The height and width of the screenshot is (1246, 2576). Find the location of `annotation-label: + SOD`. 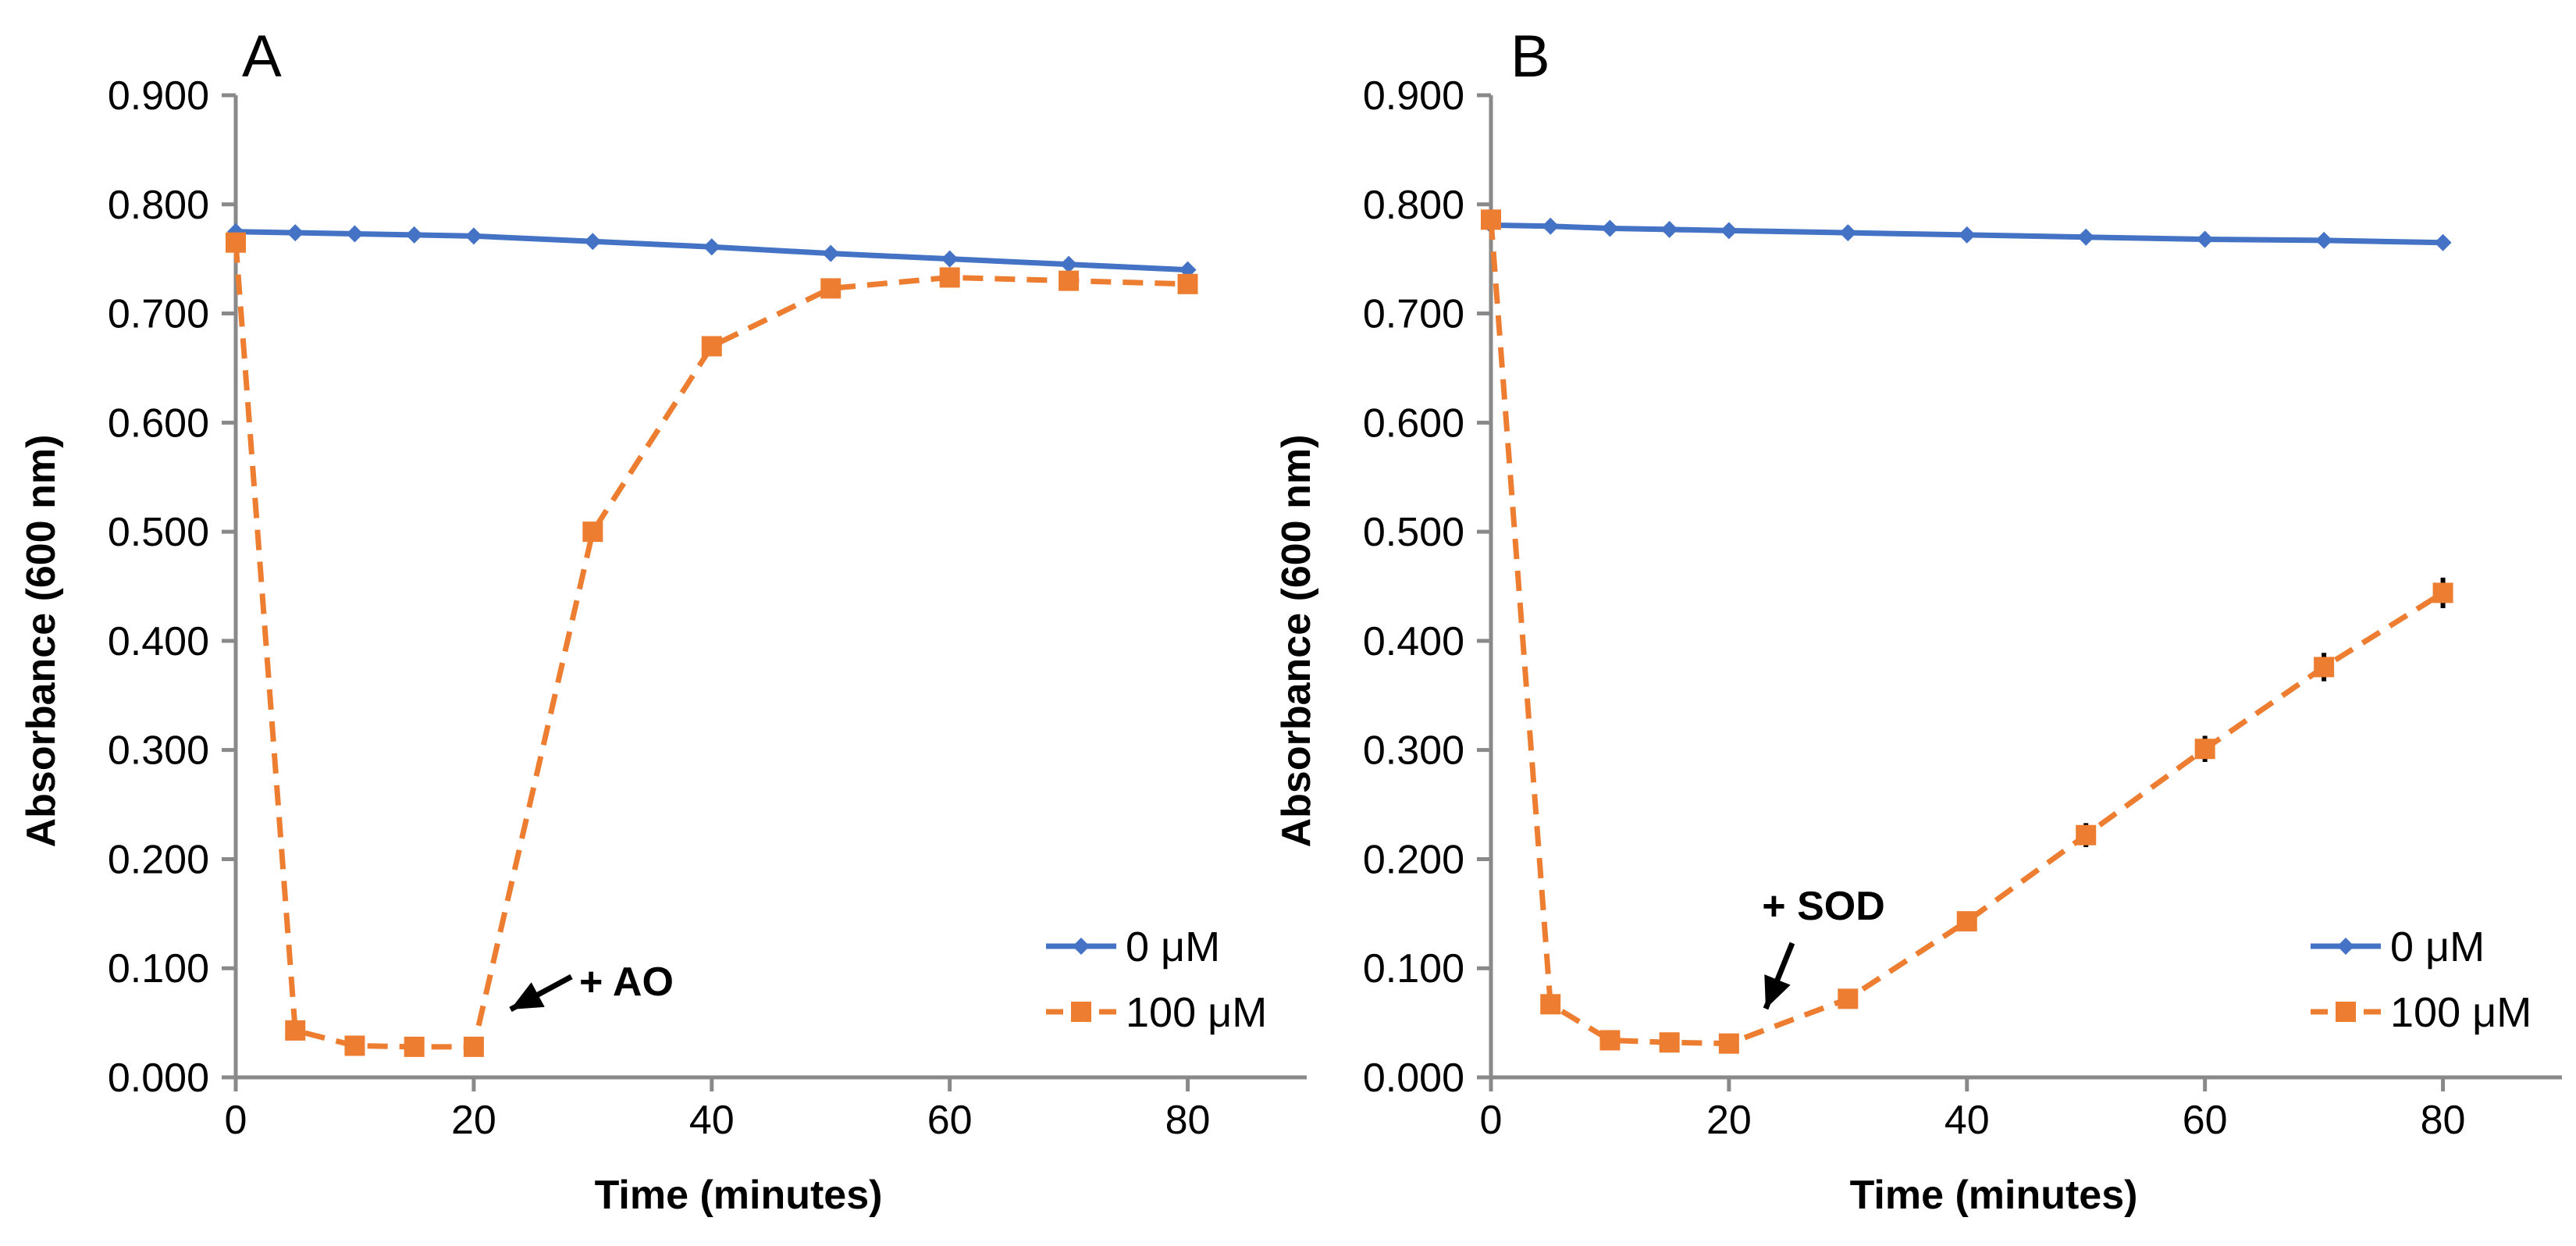

annotation-label: + SOD is located at coordinates (1823, 906).